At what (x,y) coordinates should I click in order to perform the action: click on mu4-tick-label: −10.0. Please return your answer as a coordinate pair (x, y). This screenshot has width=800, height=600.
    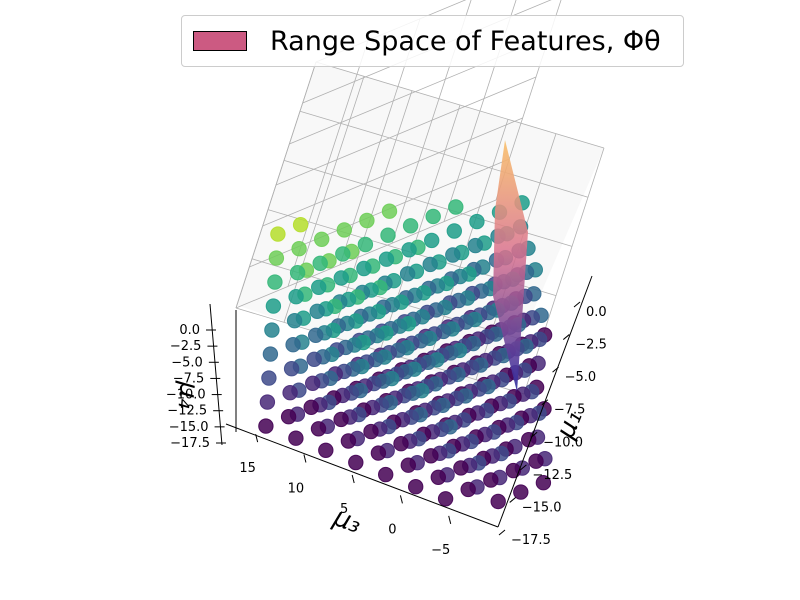
    Looking at the image, I should click on (186, 395).